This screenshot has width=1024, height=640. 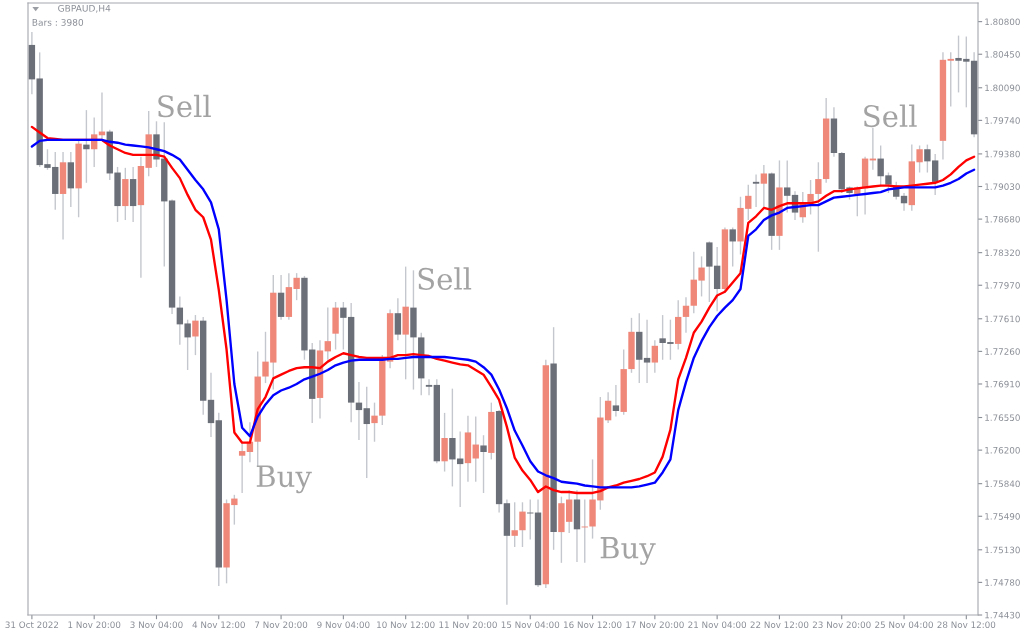 What do you see at coordinates (1002, 351) in the screenshot?
I see `y-tick-label: 1.77260` at bounding box center [1002, 351].